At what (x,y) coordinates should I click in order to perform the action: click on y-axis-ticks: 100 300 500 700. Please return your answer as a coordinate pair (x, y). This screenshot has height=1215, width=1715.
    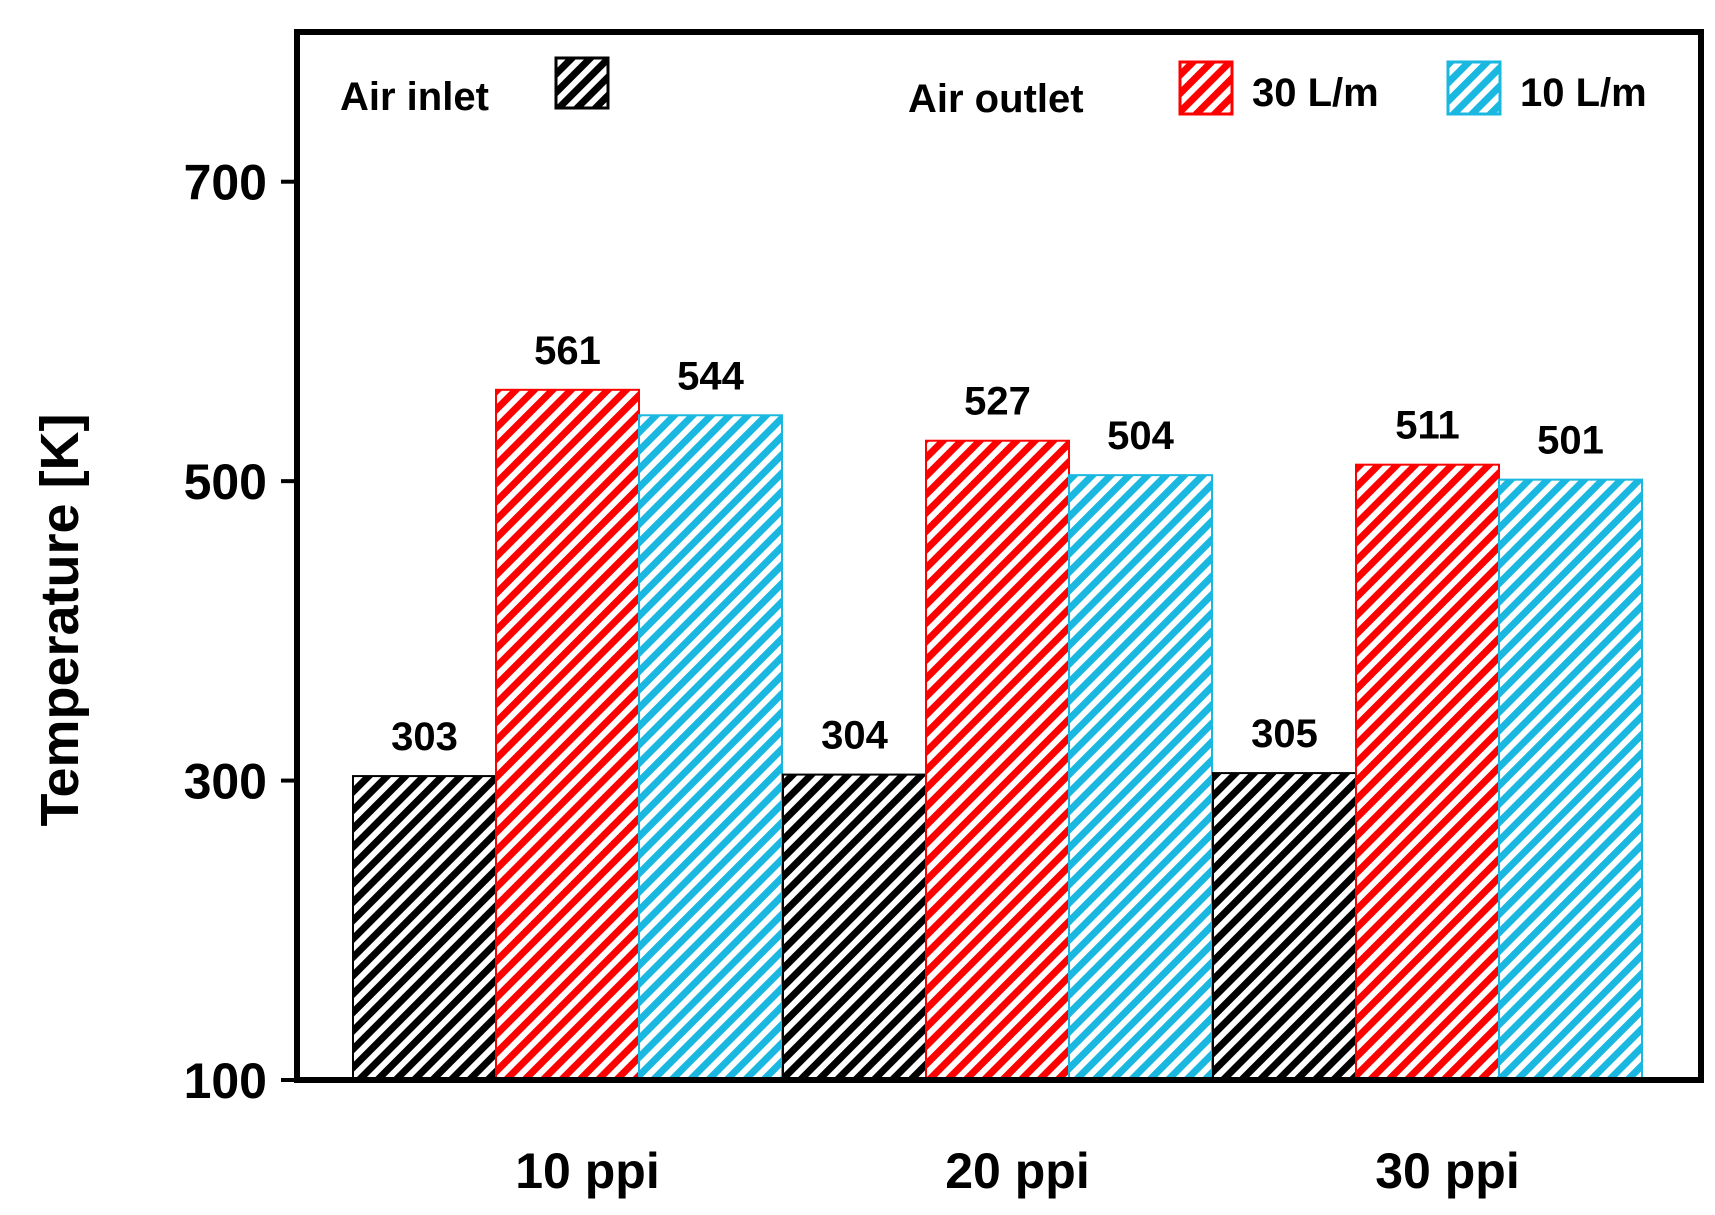
    Looking at the image, I should click on (240, 632).